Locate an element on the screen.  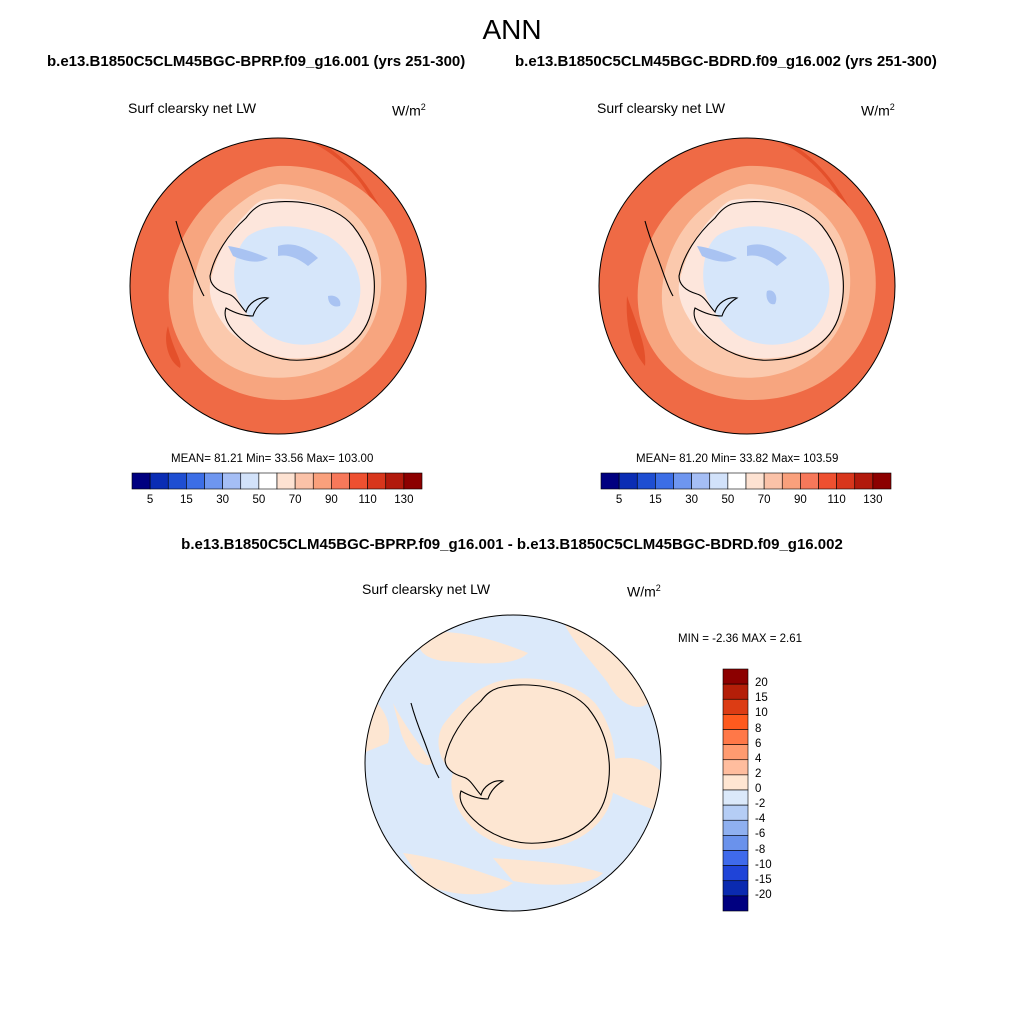
right-colorbar is located at coordinates (746, 481).